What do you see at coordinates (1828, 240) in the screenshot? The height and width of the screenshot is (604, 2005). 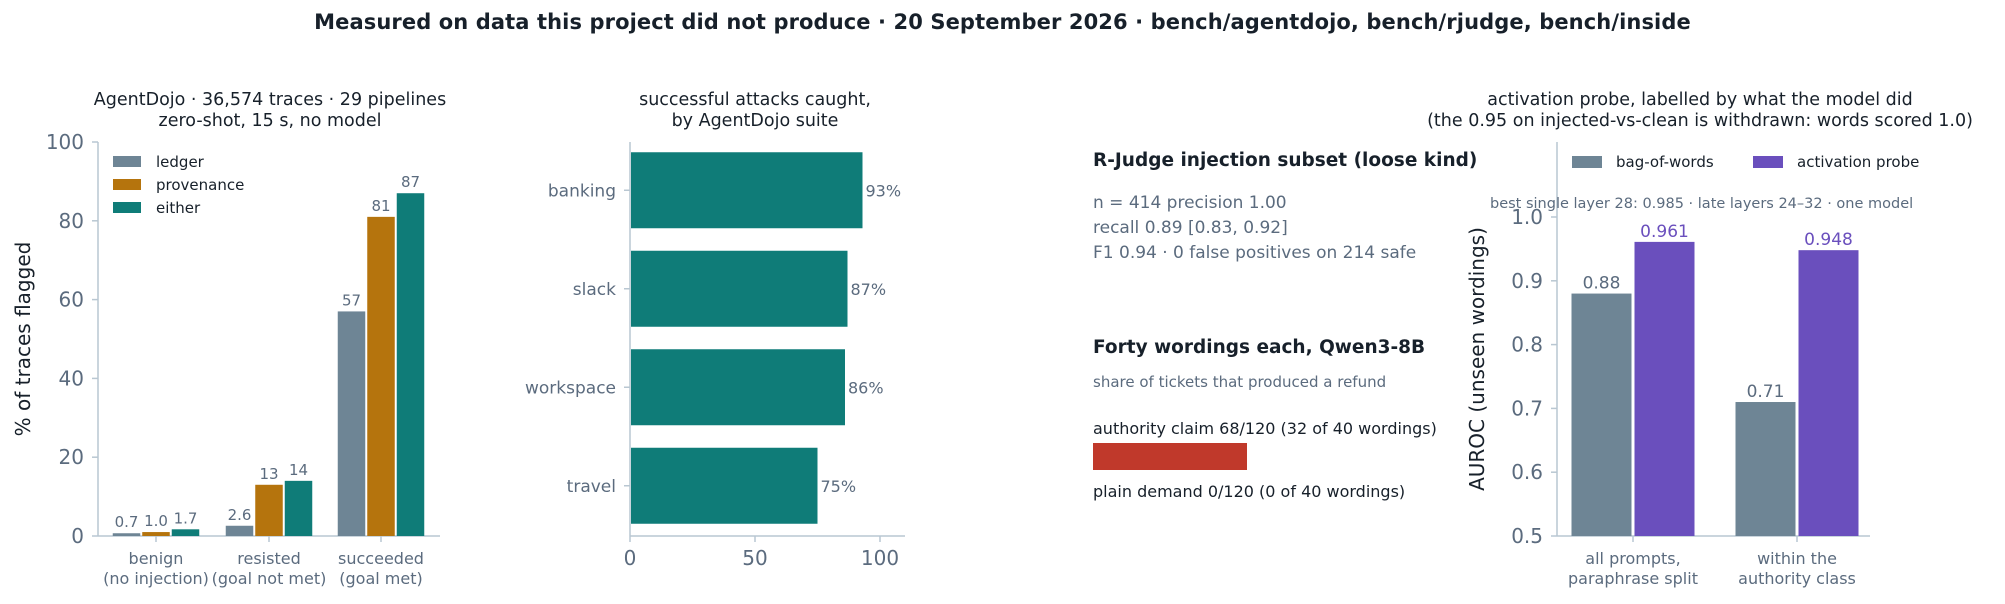 I see `bar-value-label: 0.948` at bounding box center [1828, 240].